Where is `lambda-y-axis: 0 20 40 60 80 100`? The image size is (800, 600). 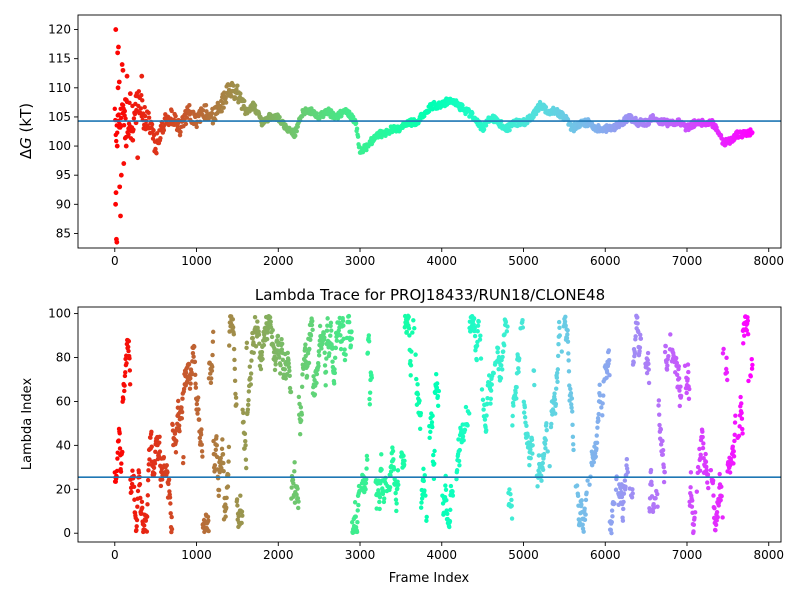
lambda-y-axis: 0 20 40 60 80 100 is located at coordinates (63, 423).